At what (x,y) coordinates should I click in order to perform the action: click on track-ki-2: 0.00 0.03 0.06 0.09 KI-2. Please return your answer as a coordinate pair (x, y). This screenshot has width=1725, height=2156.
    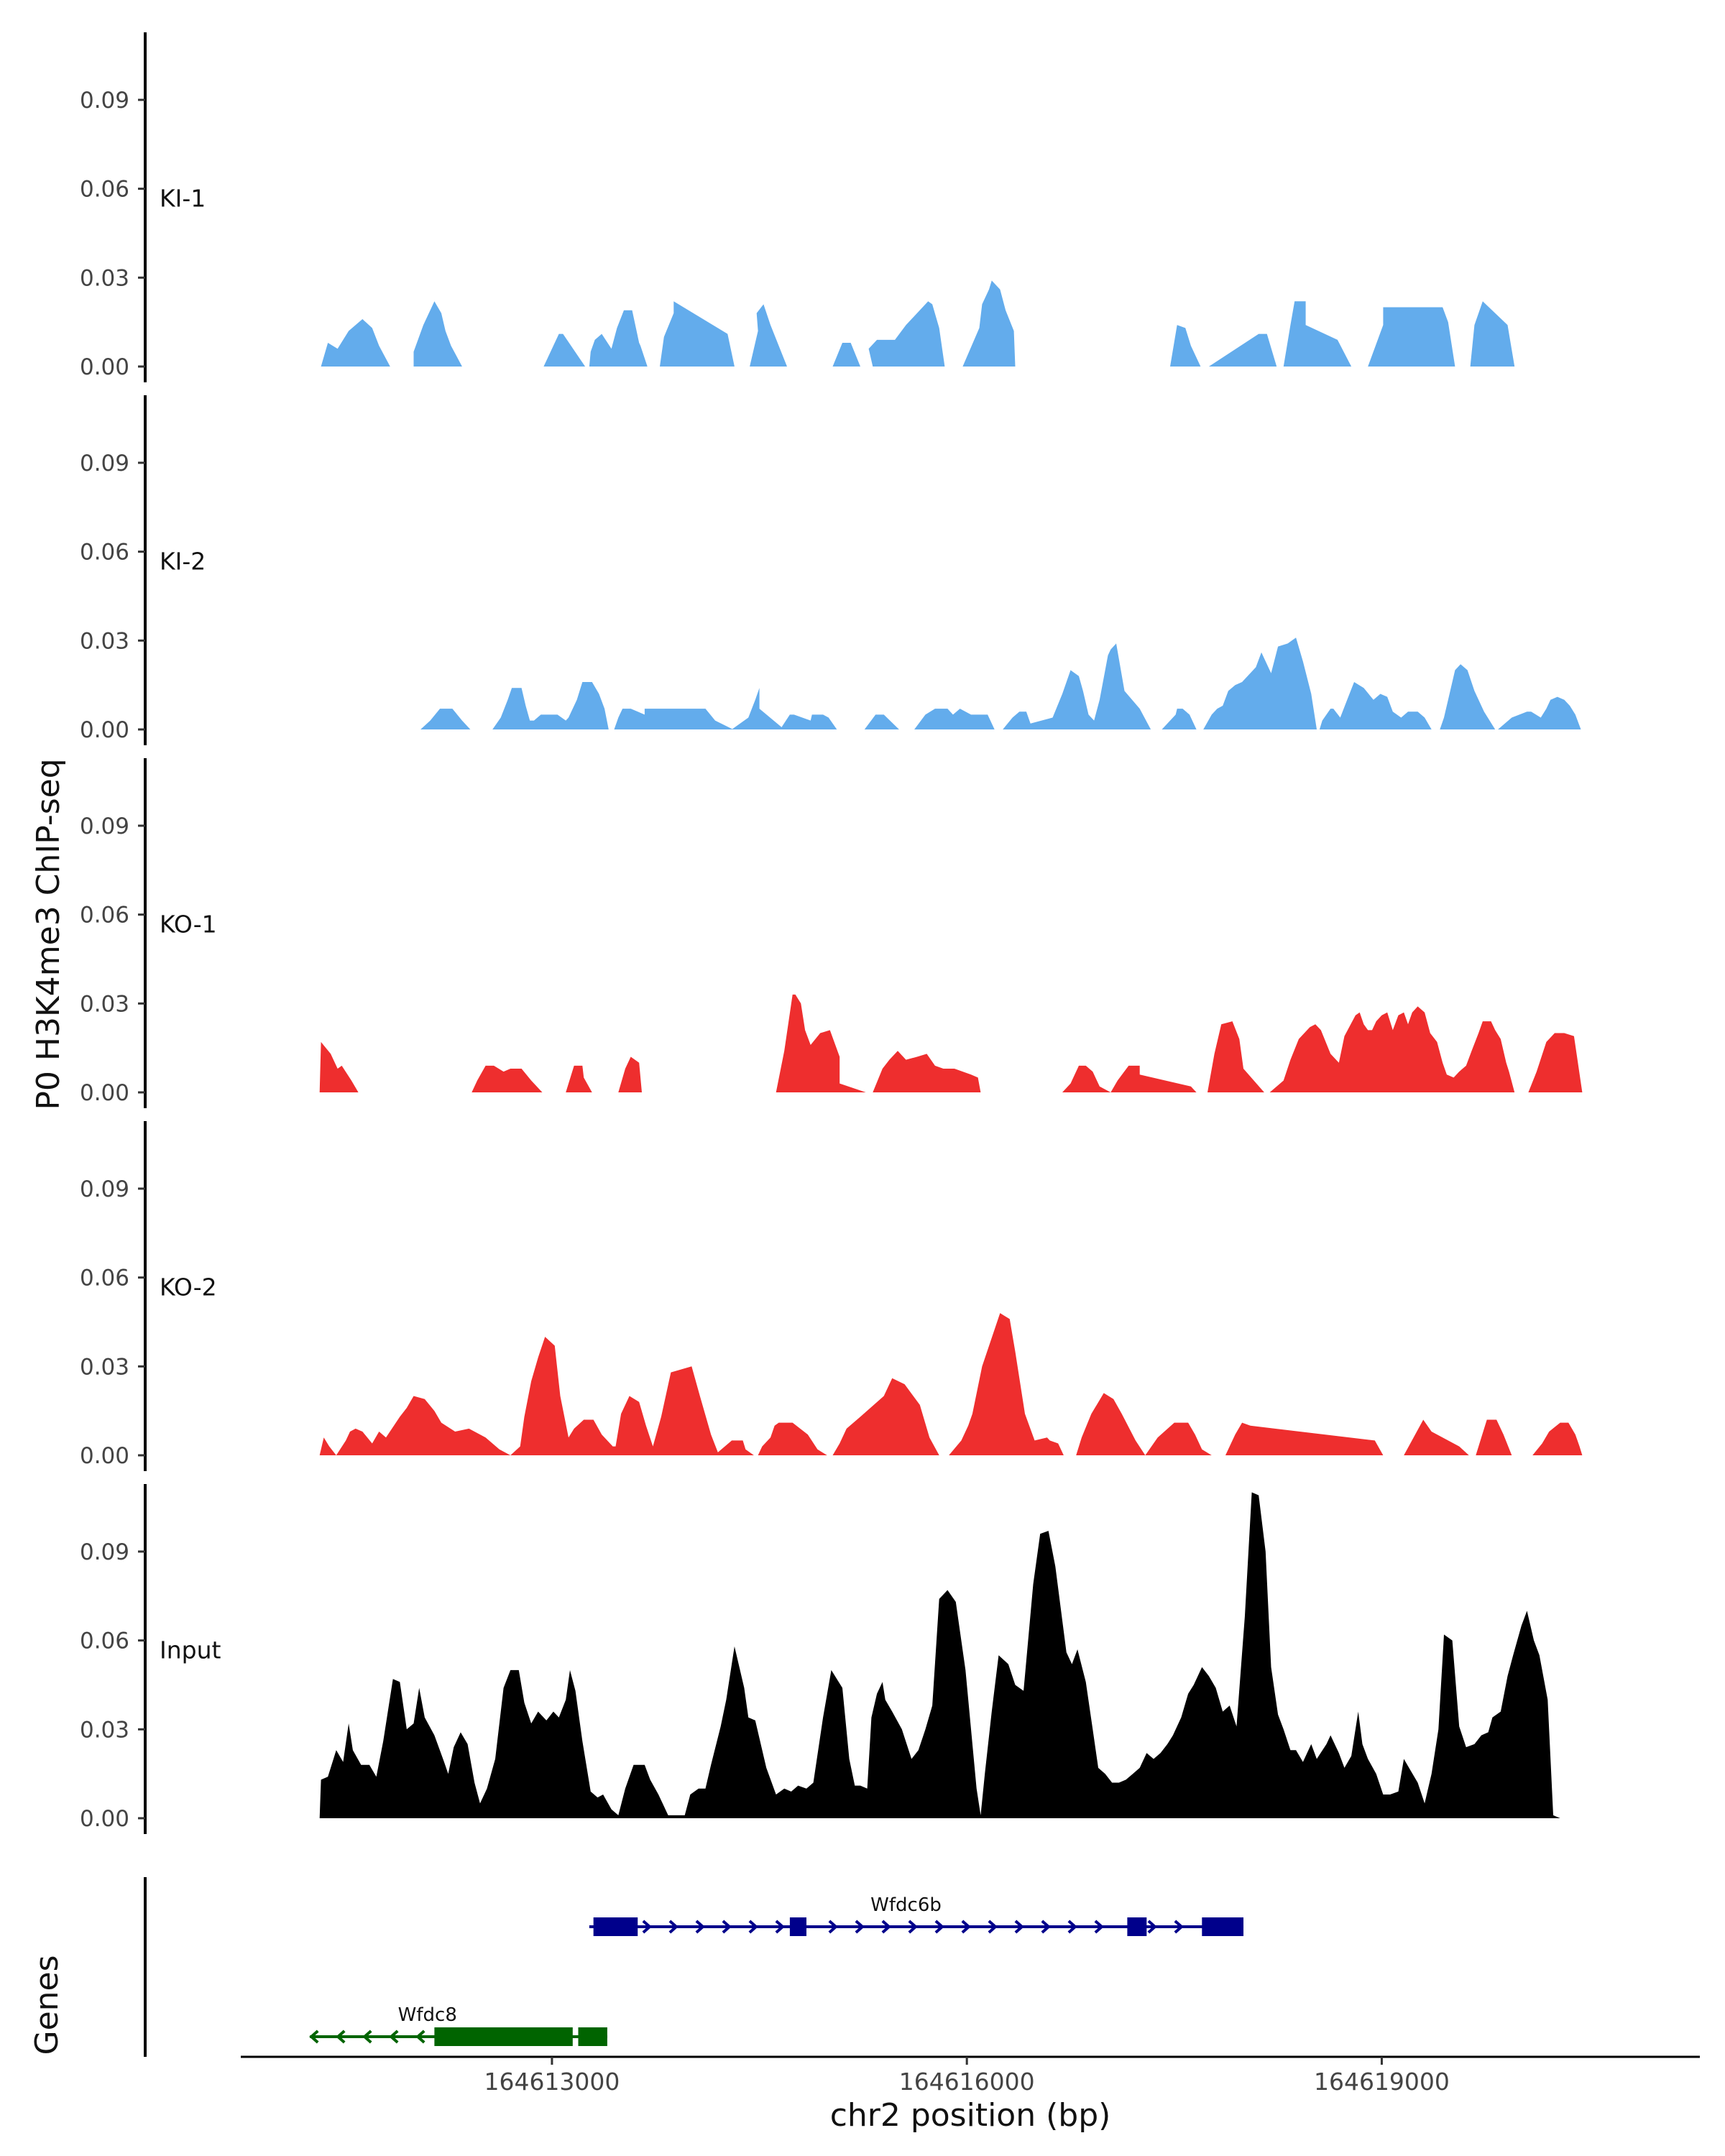
    Looking at the image, I should click on (837, 570).